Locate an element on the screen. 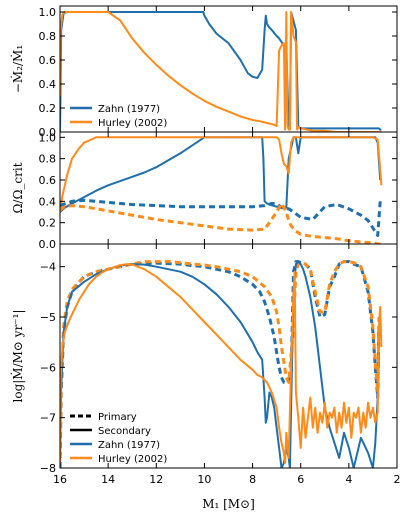 The image size is (415, 519). x-tick-label: 6 is located at coordinates (300, 479).